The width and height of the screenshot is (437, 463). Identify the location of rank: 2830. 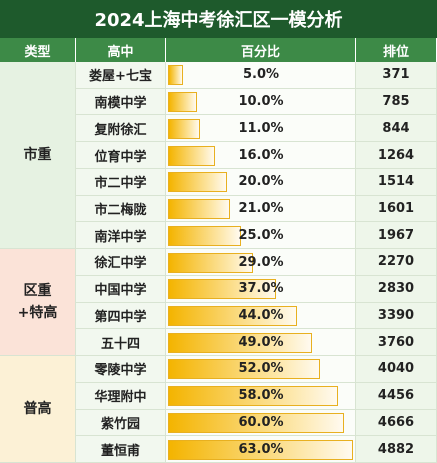
(396, 289).